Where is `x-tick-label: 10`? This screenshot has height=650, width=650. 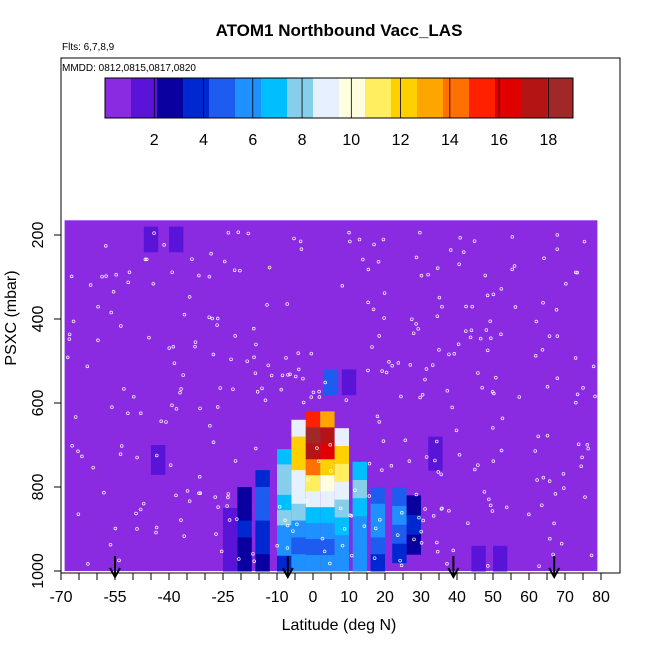
x-tick-label: 10 is located at coordinates (349, 597).